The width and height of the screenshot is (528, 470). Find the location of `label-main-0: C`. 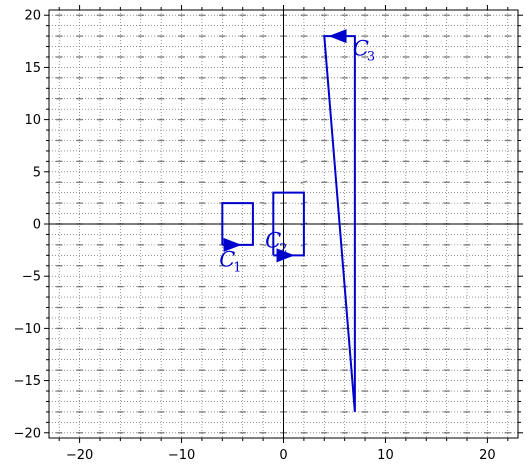

label-main-0: C is located at coordinates (227, 259).